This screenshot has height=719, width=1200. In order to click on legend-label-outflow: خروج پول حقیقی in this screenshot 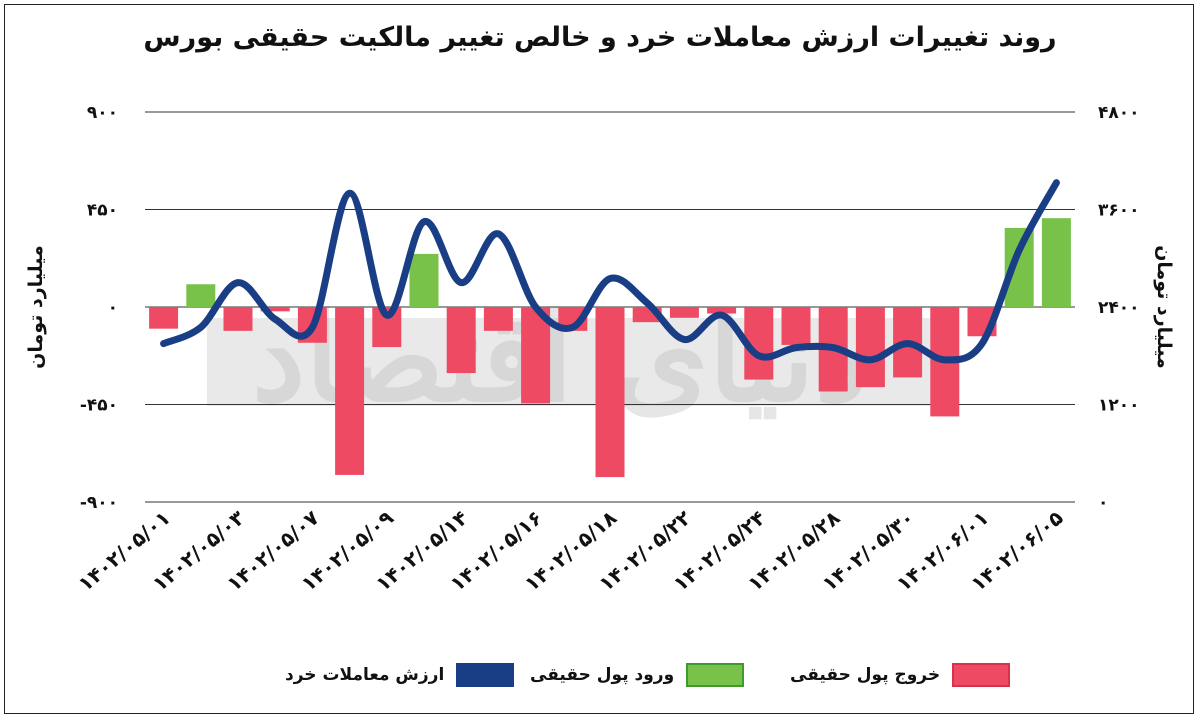, I will do `click(865, 675)`.